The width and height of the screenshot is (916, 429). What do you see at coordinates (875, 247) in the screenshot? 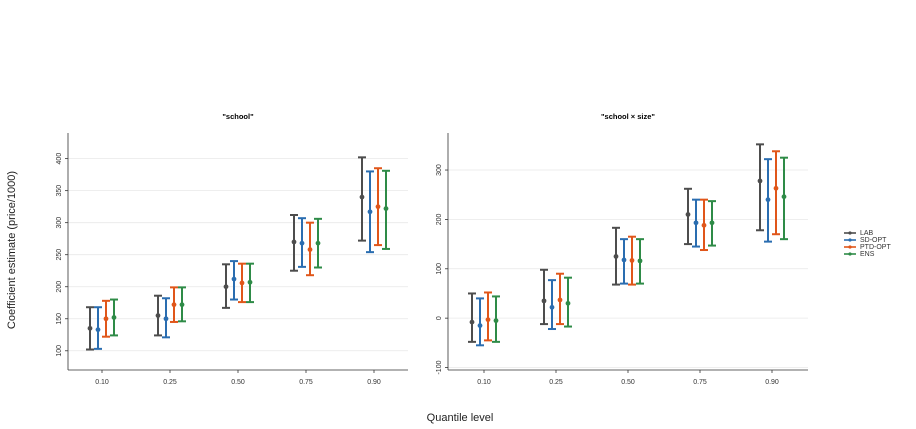
I see `legend-label: PTD-OPT` at bounding box center [875, 247].